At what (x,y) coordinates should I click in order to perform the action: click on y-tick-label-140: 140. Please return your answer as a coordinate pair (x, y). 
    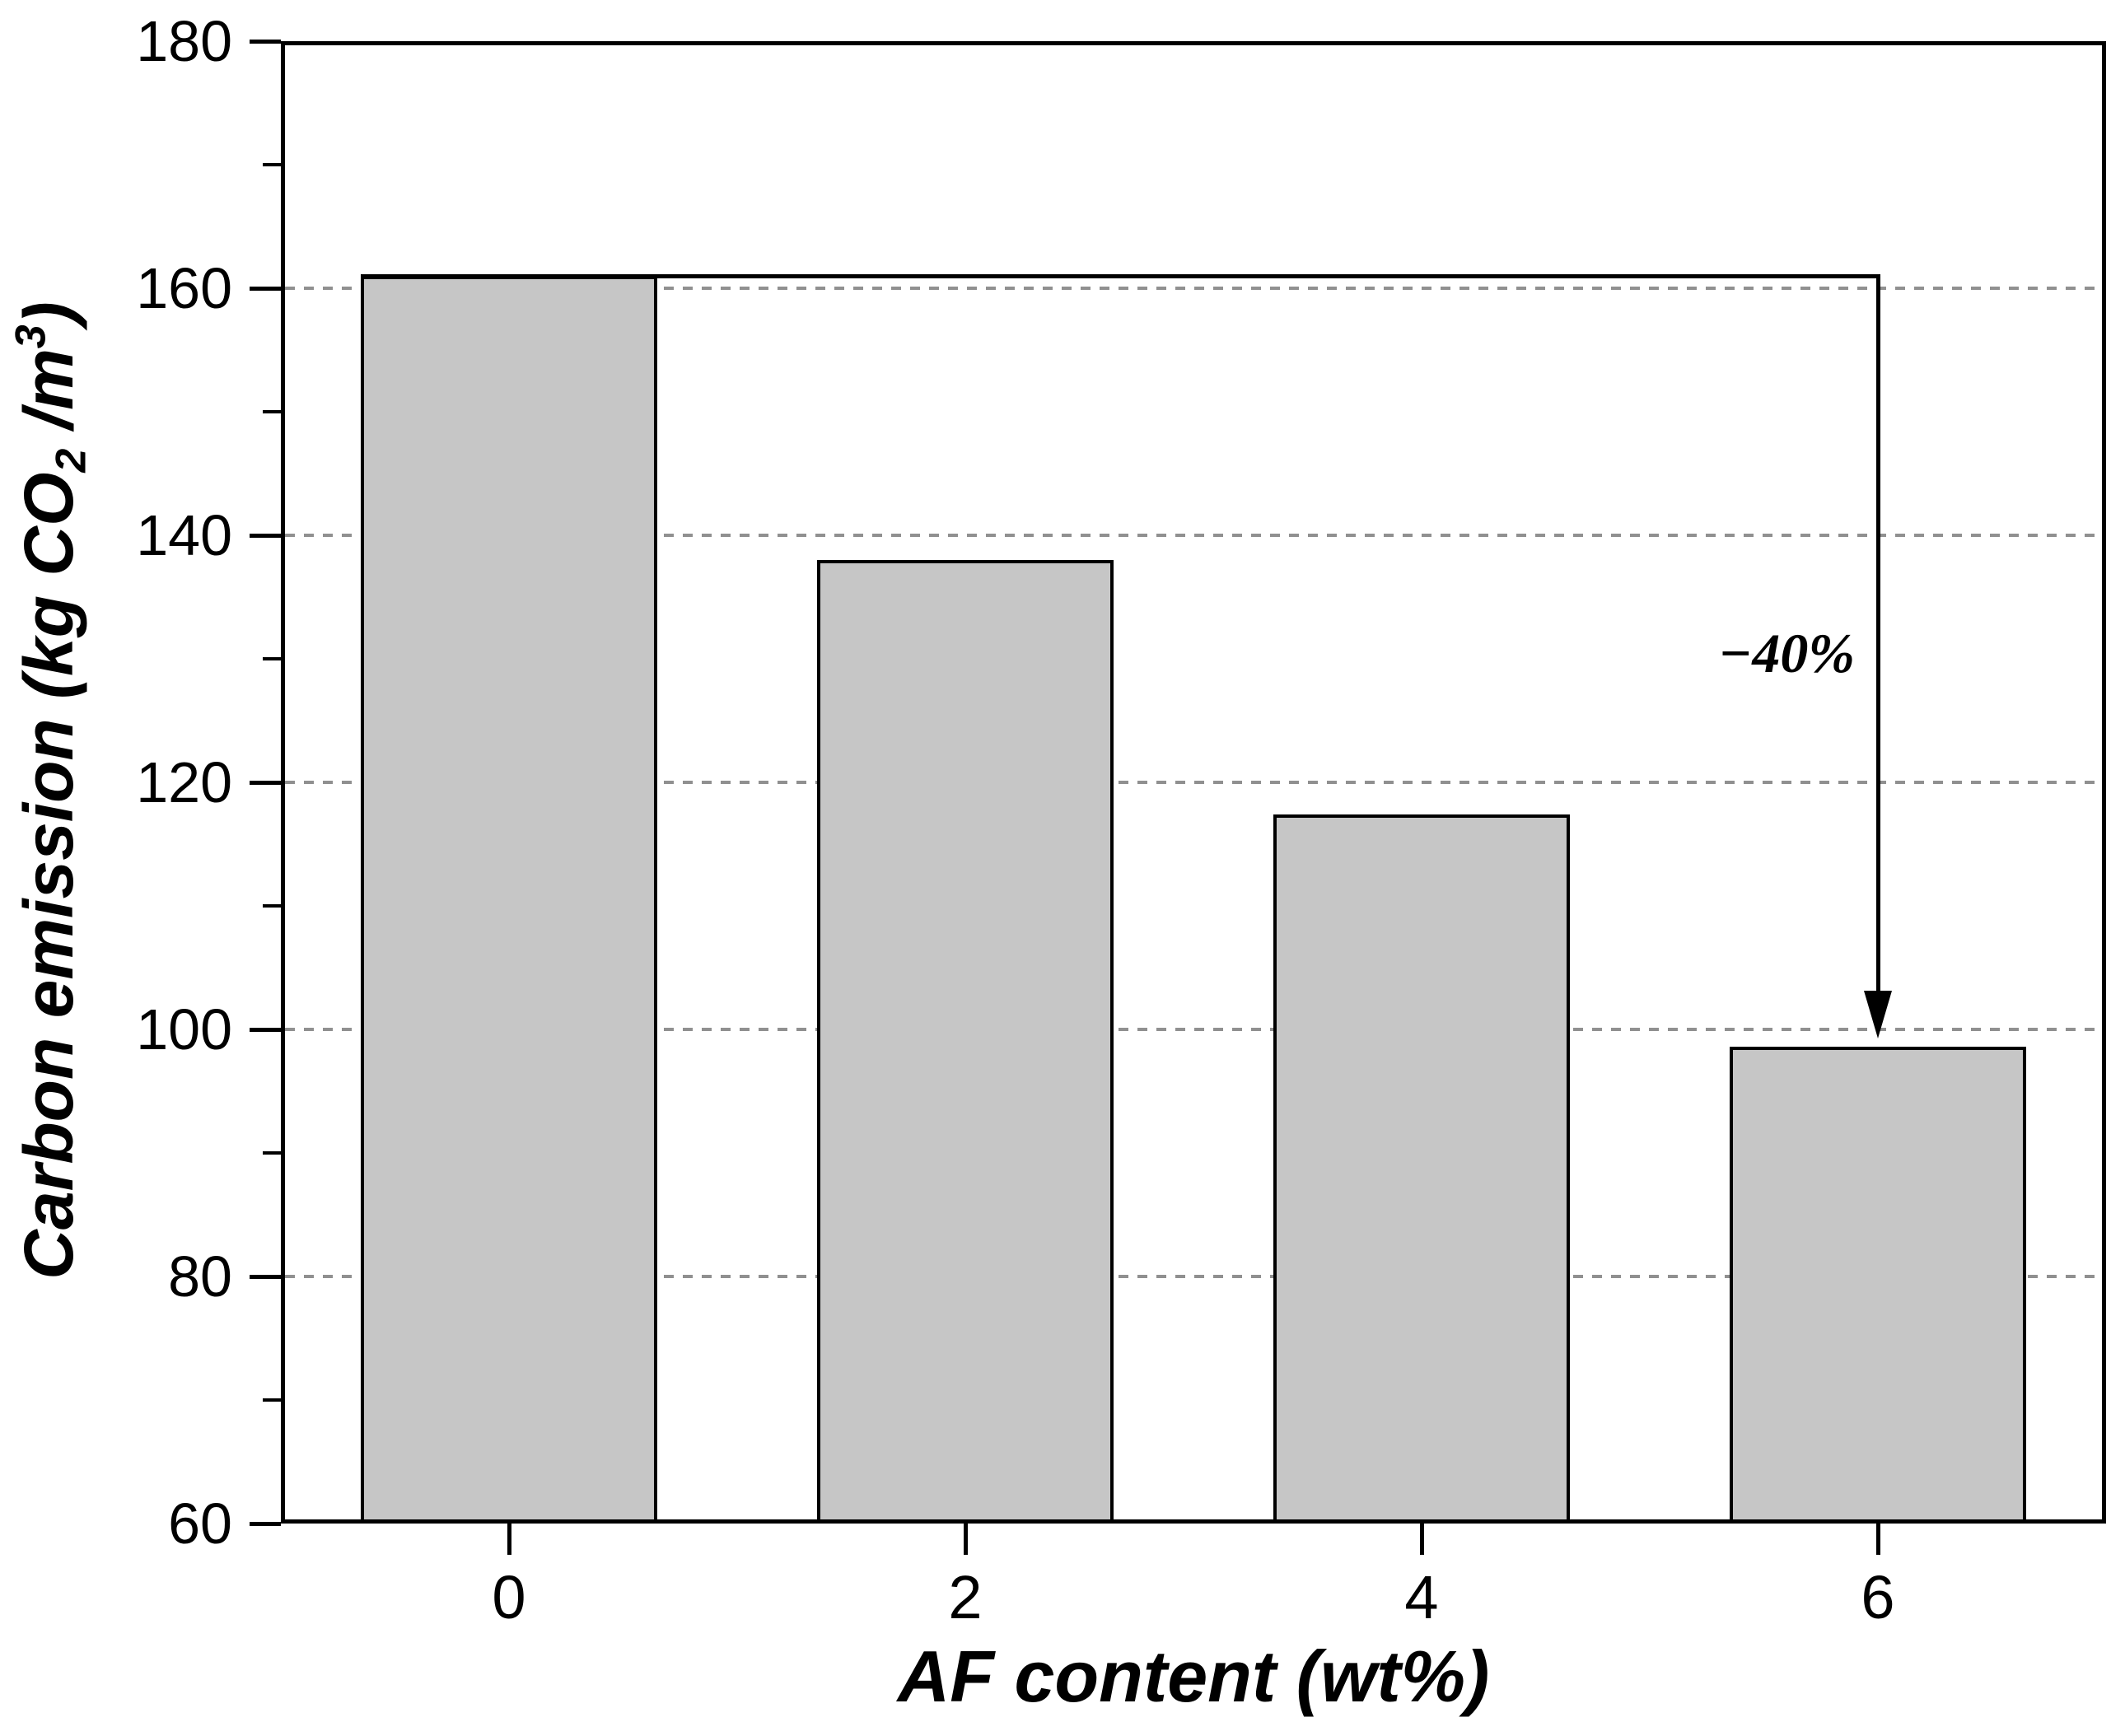
    Looking at the image, I should click on (184, 535).